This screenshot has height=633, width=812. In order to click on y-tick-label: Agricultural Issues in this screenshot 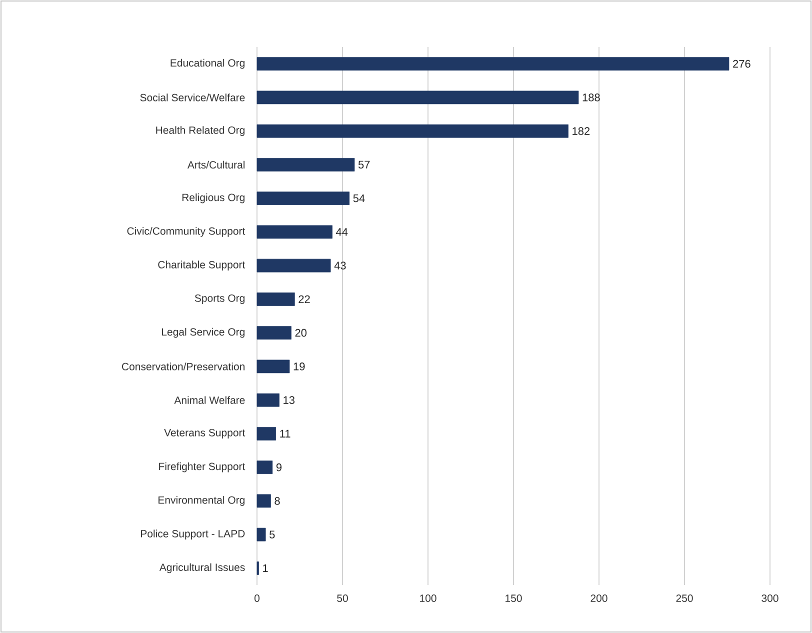, I will do `click(202, 568)`.